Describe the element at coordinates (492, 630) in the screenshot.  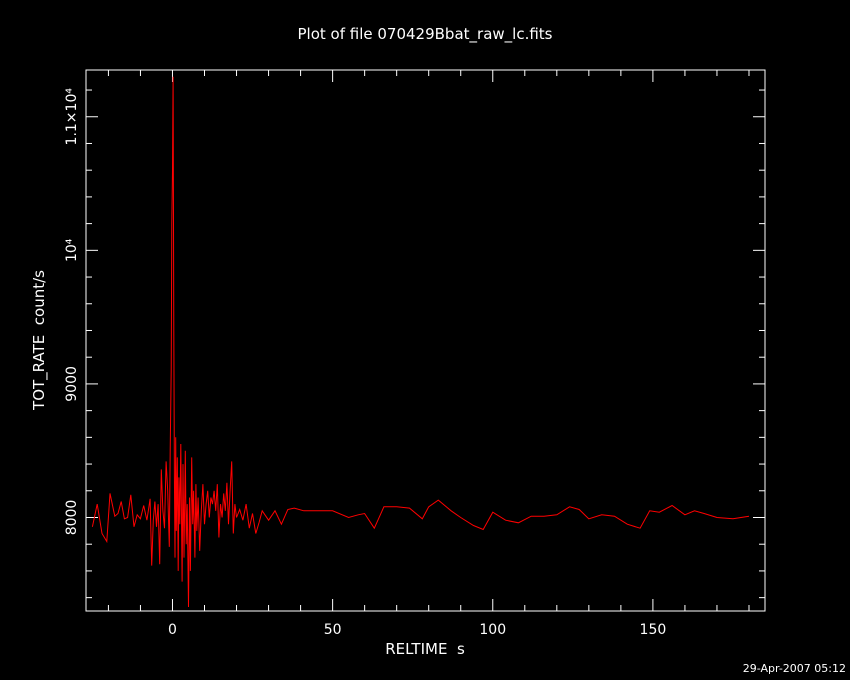
I see `x-tick-label: 100` at that location.